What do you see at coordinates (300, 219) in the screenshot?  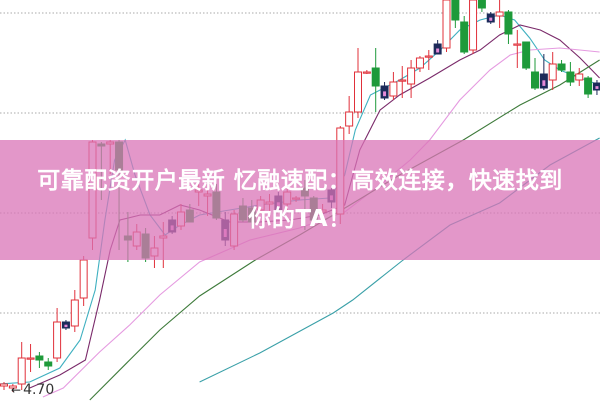 I see `banner-line-2: 你的TA！` at bounding box center [300, 219].